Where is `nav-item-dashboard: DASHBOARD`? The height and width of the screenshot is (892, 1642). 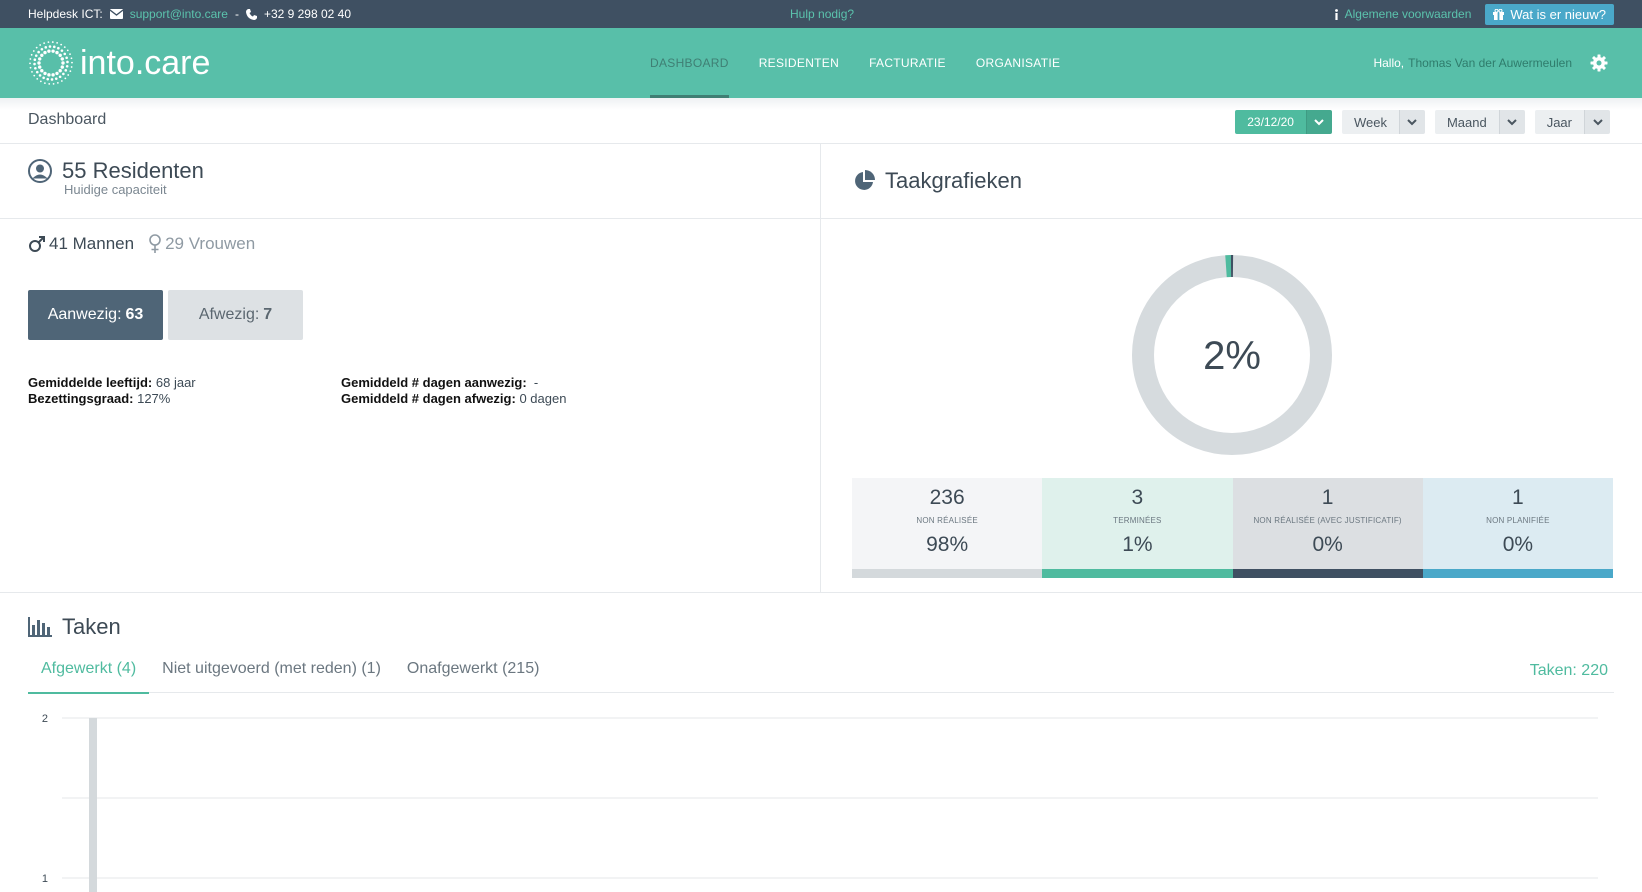 nav-item-dashboard: DASHBOARD is located at coordinates (689, 63).